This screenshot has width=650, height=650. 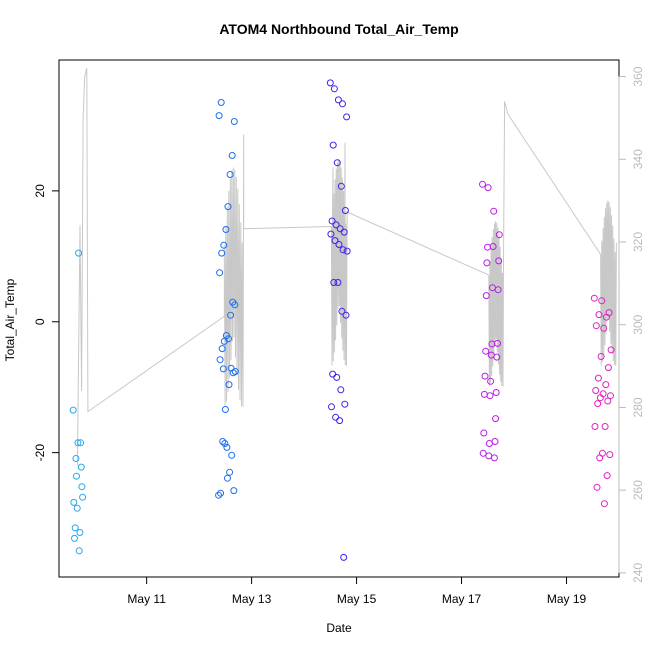 I want to click on y-axis-label: Total_Air_Temp, so click(x=10, y=319).